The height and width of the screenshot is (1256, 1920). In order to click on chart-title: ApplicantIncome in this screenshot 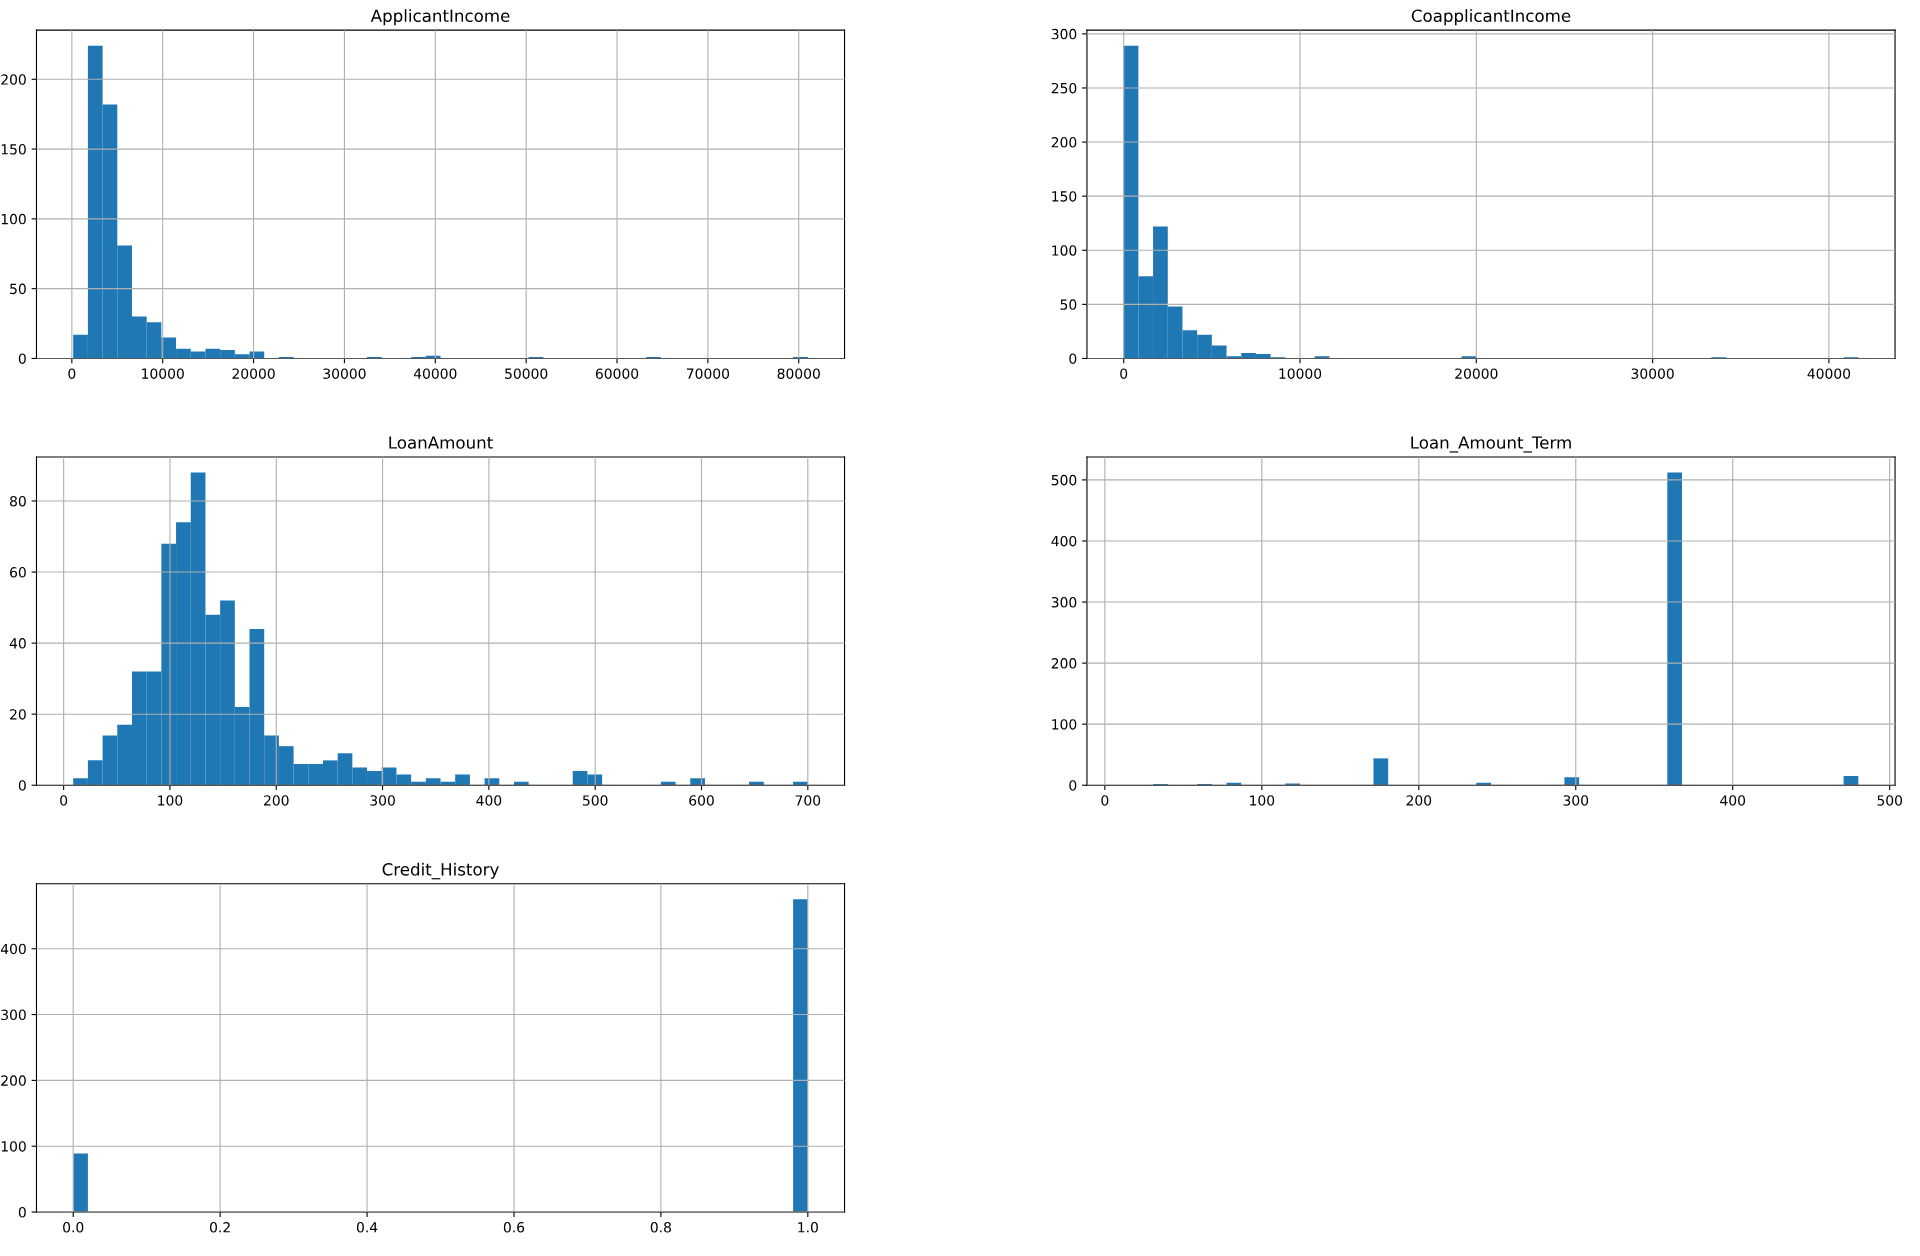, I will do `click(440, 17)`.